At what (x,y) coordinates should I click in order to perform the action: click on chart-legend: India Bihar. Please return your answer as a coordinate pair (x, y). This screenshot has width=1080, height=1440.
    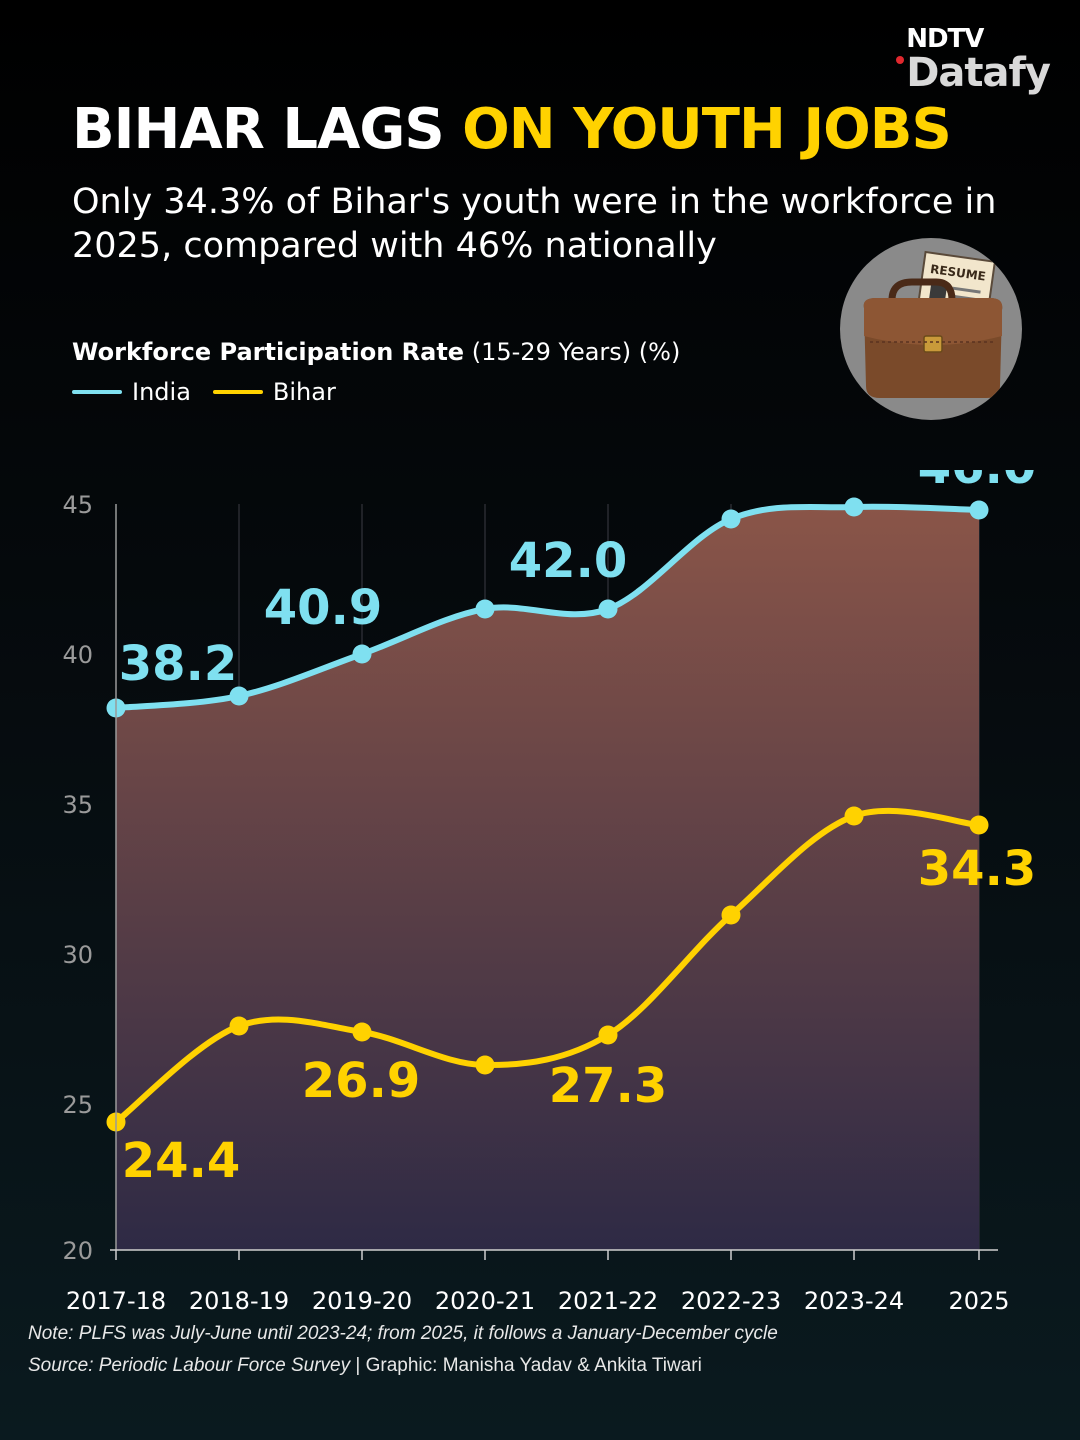
    Looking at the image, I should click on (204, 392).